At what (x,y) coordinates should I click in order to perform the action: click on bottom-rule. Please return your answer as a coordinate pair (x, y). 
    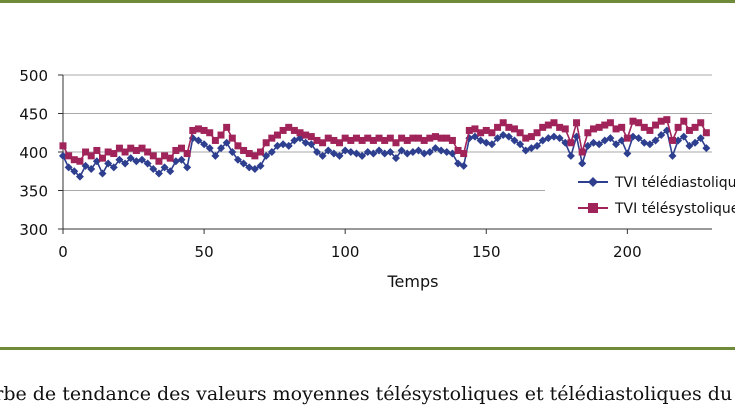
    Looking at the image, I should click on (367, 348).